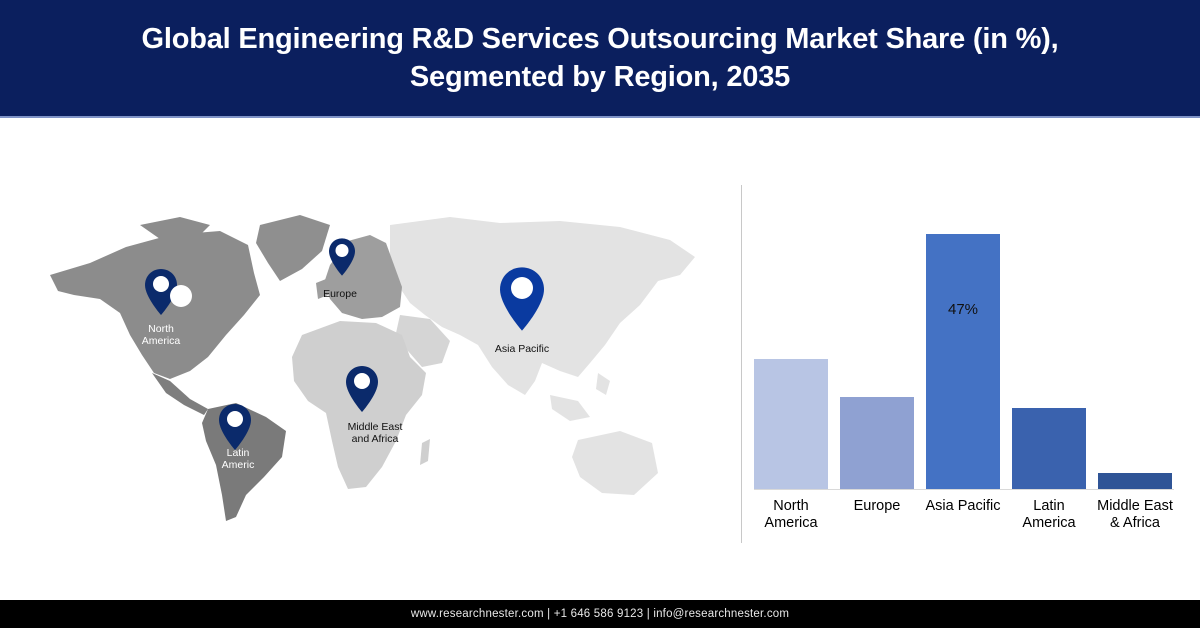  Describe the element at coordinates (1049, 448) in the screenshot. I see `bar-latin-america` at that location.